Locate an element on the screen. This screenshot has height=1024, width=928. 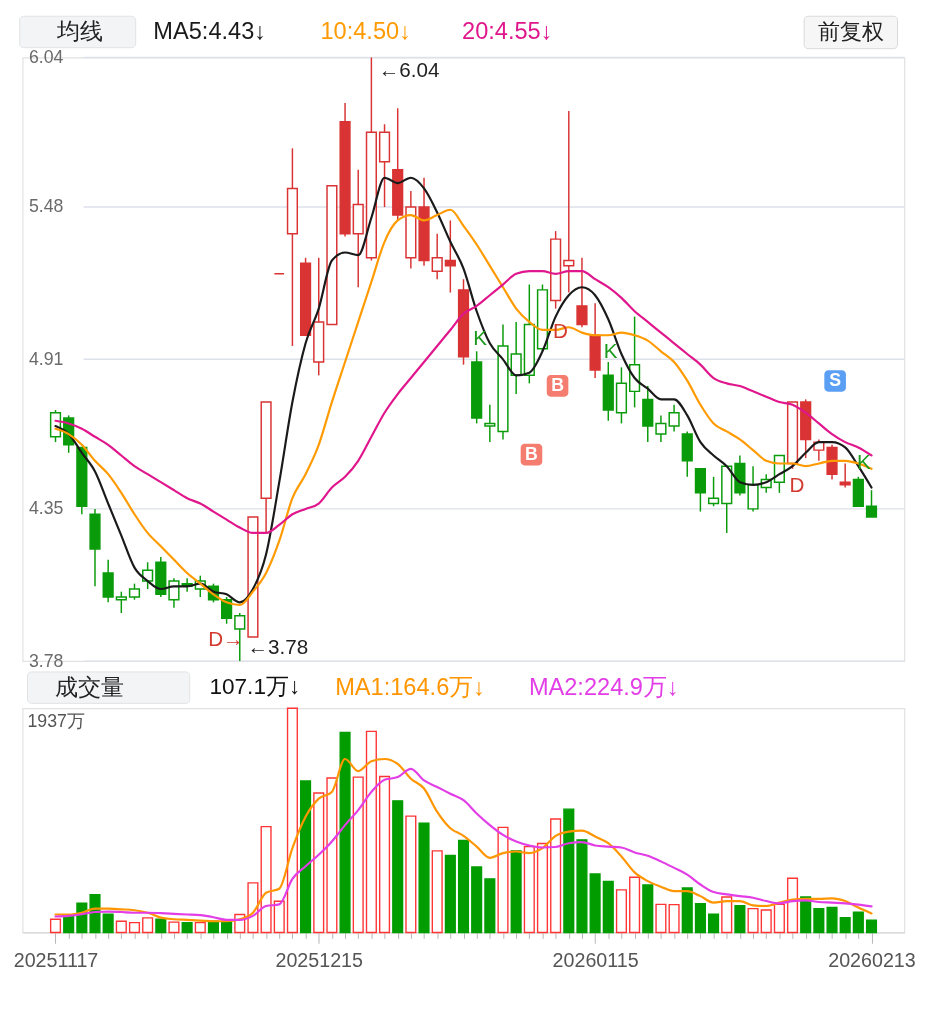
y-tick-label: 6.04 is located at coordinates (46, 56).